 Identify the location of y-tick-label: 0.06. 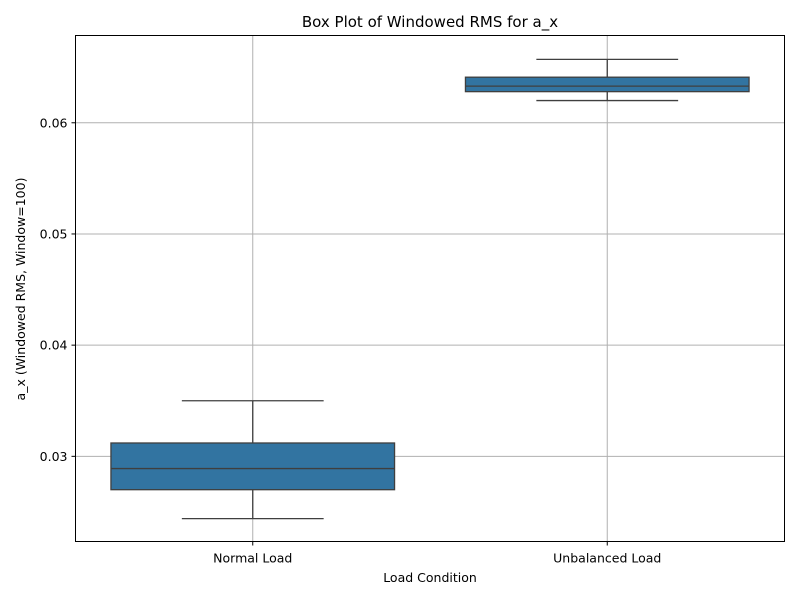
(54, 122).